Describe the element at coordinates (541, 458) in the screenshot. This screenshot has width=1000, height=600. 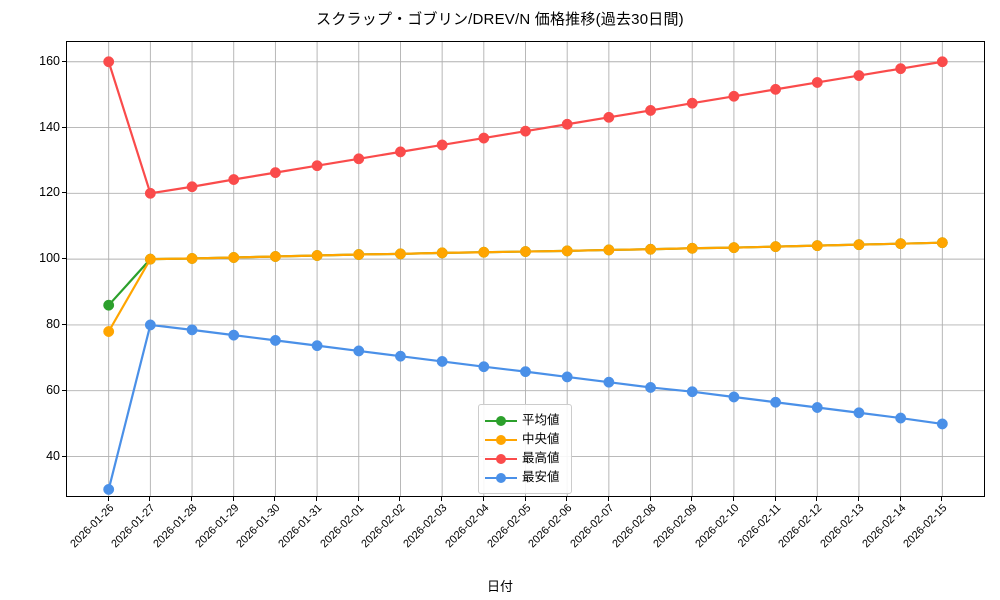
I see `legend-label: 最高値` at that location.